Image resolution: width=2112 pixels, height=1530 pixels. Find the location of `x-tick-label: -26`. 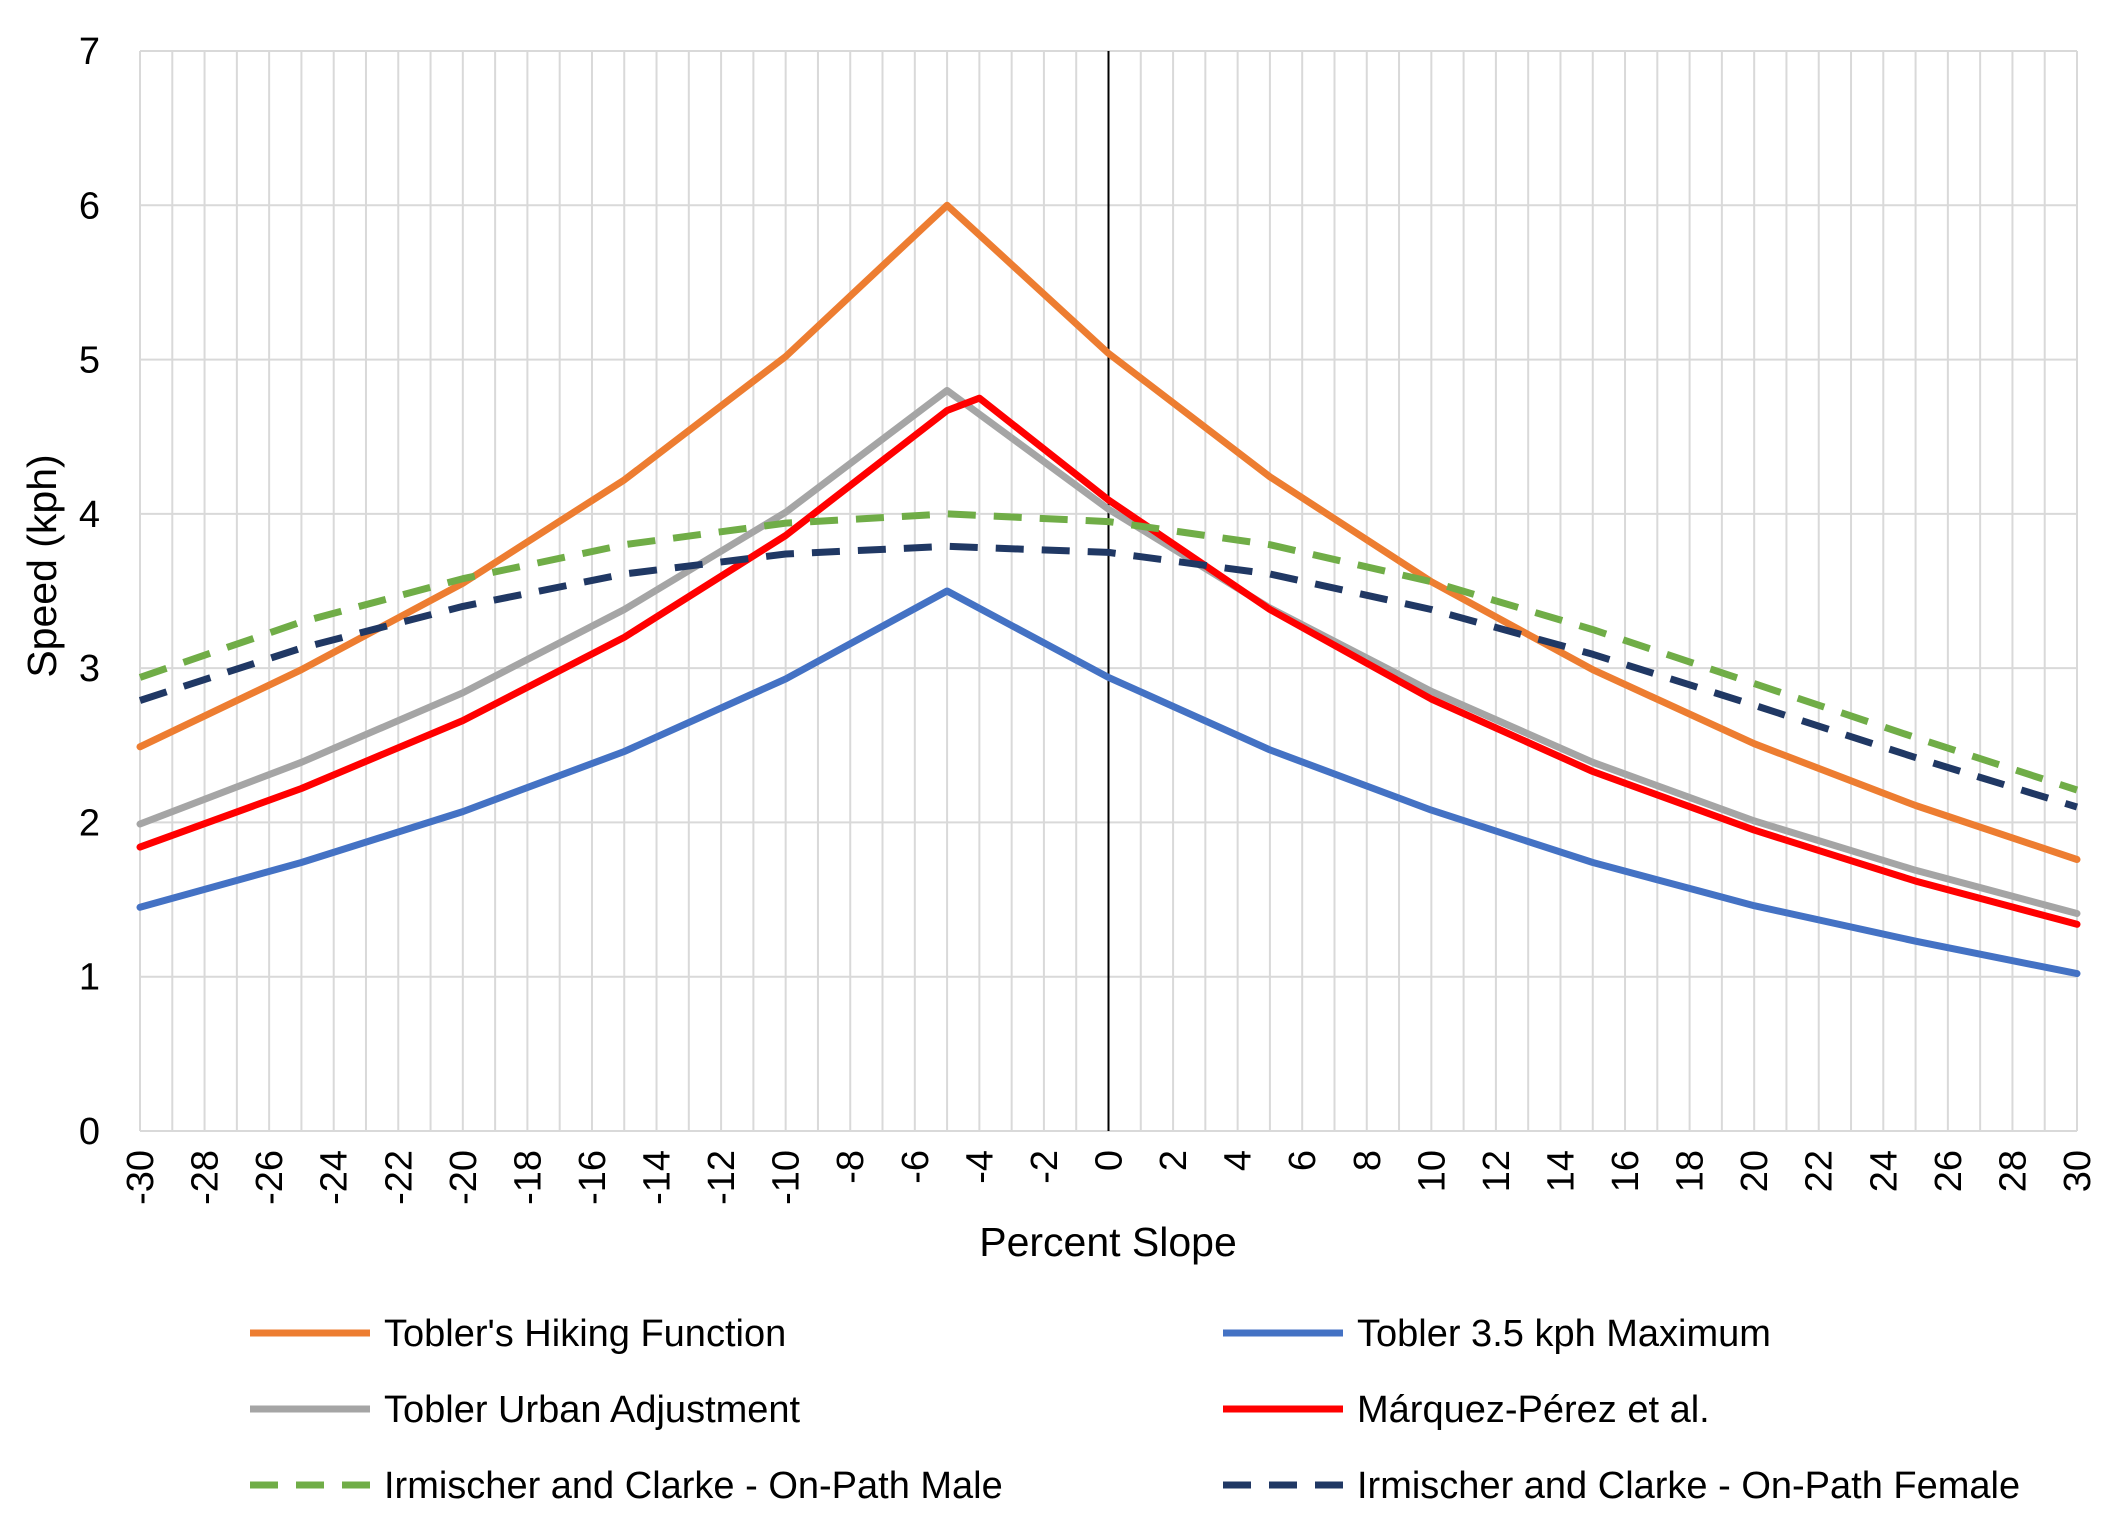

x-tick-label: -26 is located at coordinates (270, 1177).